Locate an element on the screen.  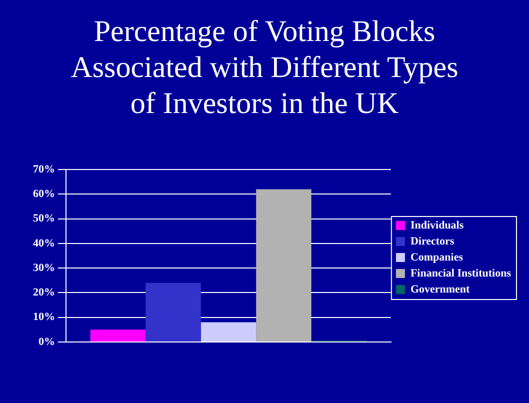
y-tick-label: 50% is located at coordinates (44, 218).